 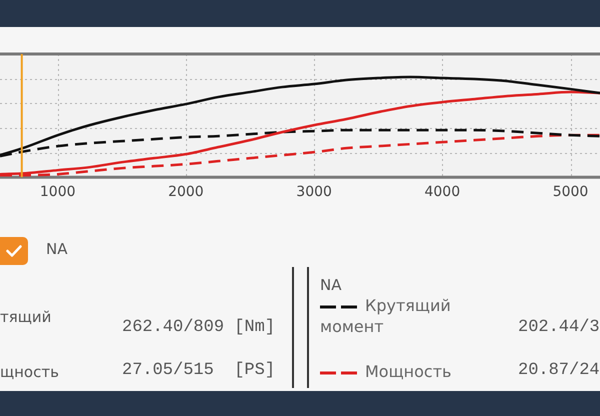 I want to click on text: щность, so click(x=29, y=372).